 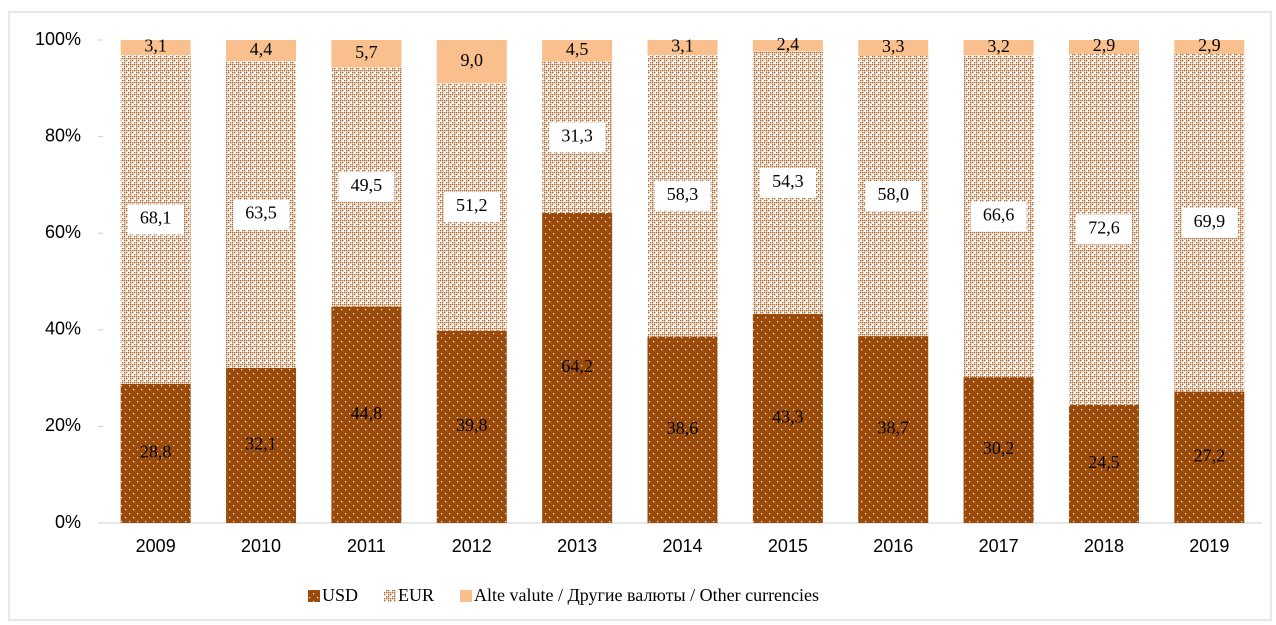 I want to click on data-label: 5,7, so click(x=366, y=52).